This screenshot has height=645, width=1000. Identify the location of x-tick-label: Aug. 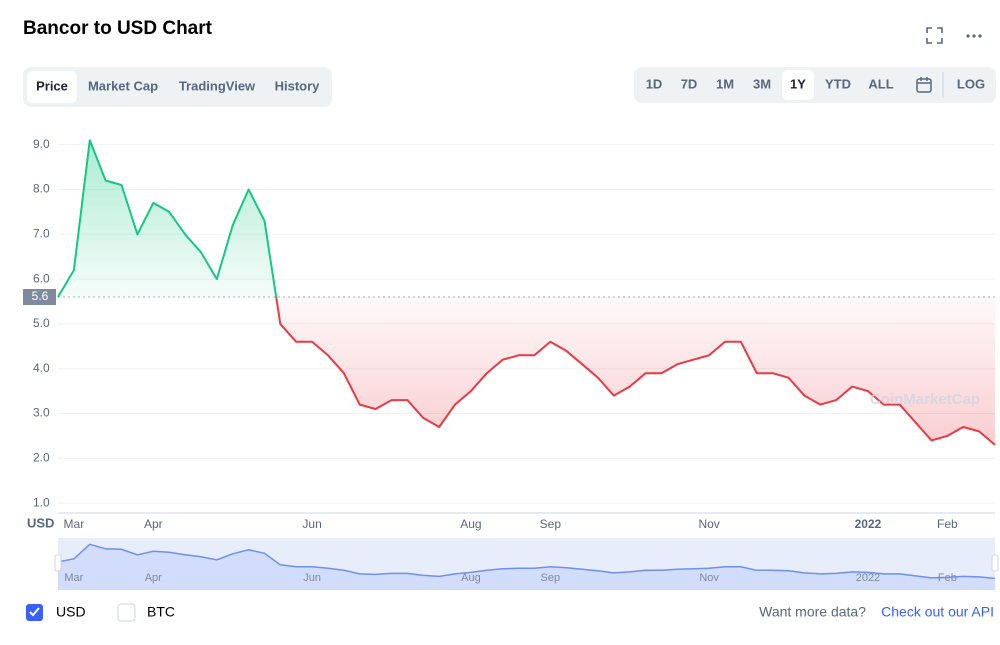
(470, 524).